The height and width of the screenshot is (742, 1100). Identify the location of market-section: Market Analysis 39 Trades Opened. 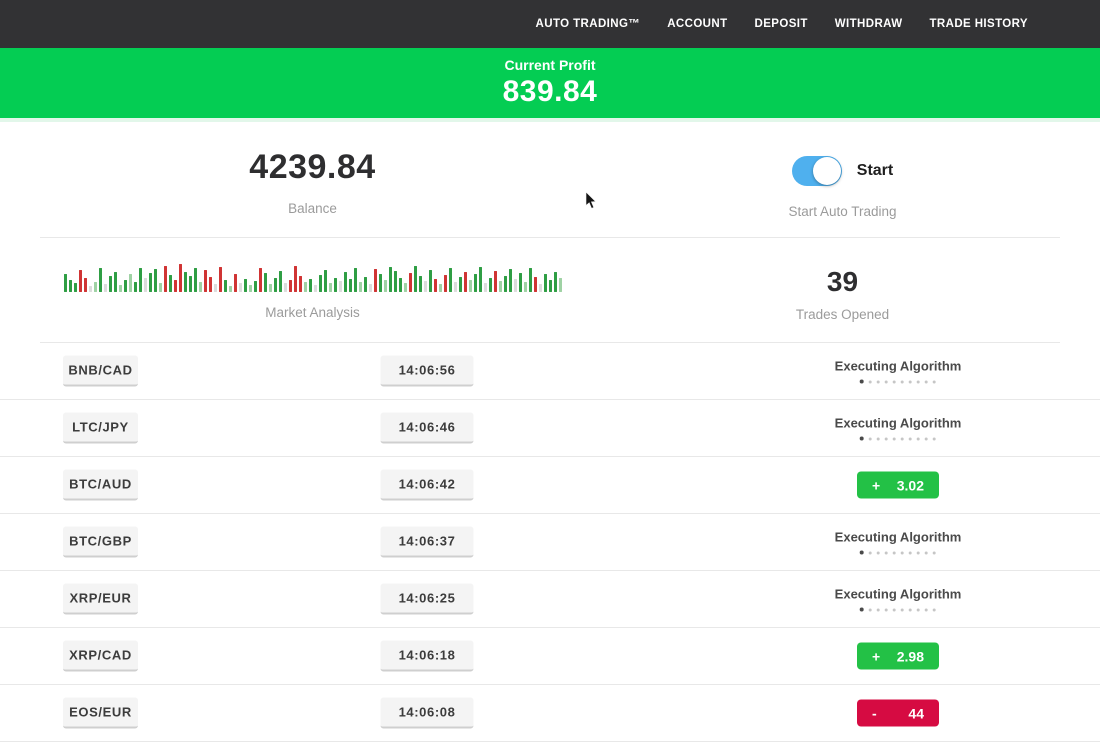
(550, 290).